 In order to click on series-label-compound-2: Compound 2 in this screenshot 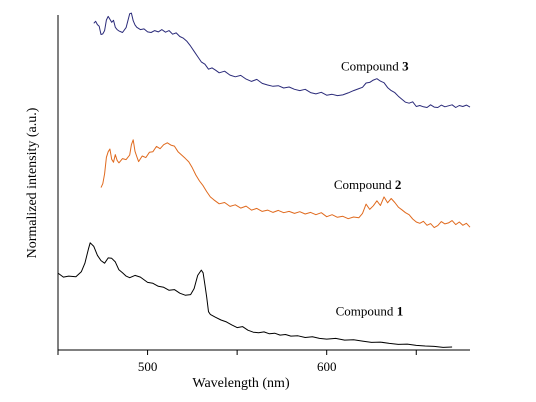, I will do `click(368, 184)`.